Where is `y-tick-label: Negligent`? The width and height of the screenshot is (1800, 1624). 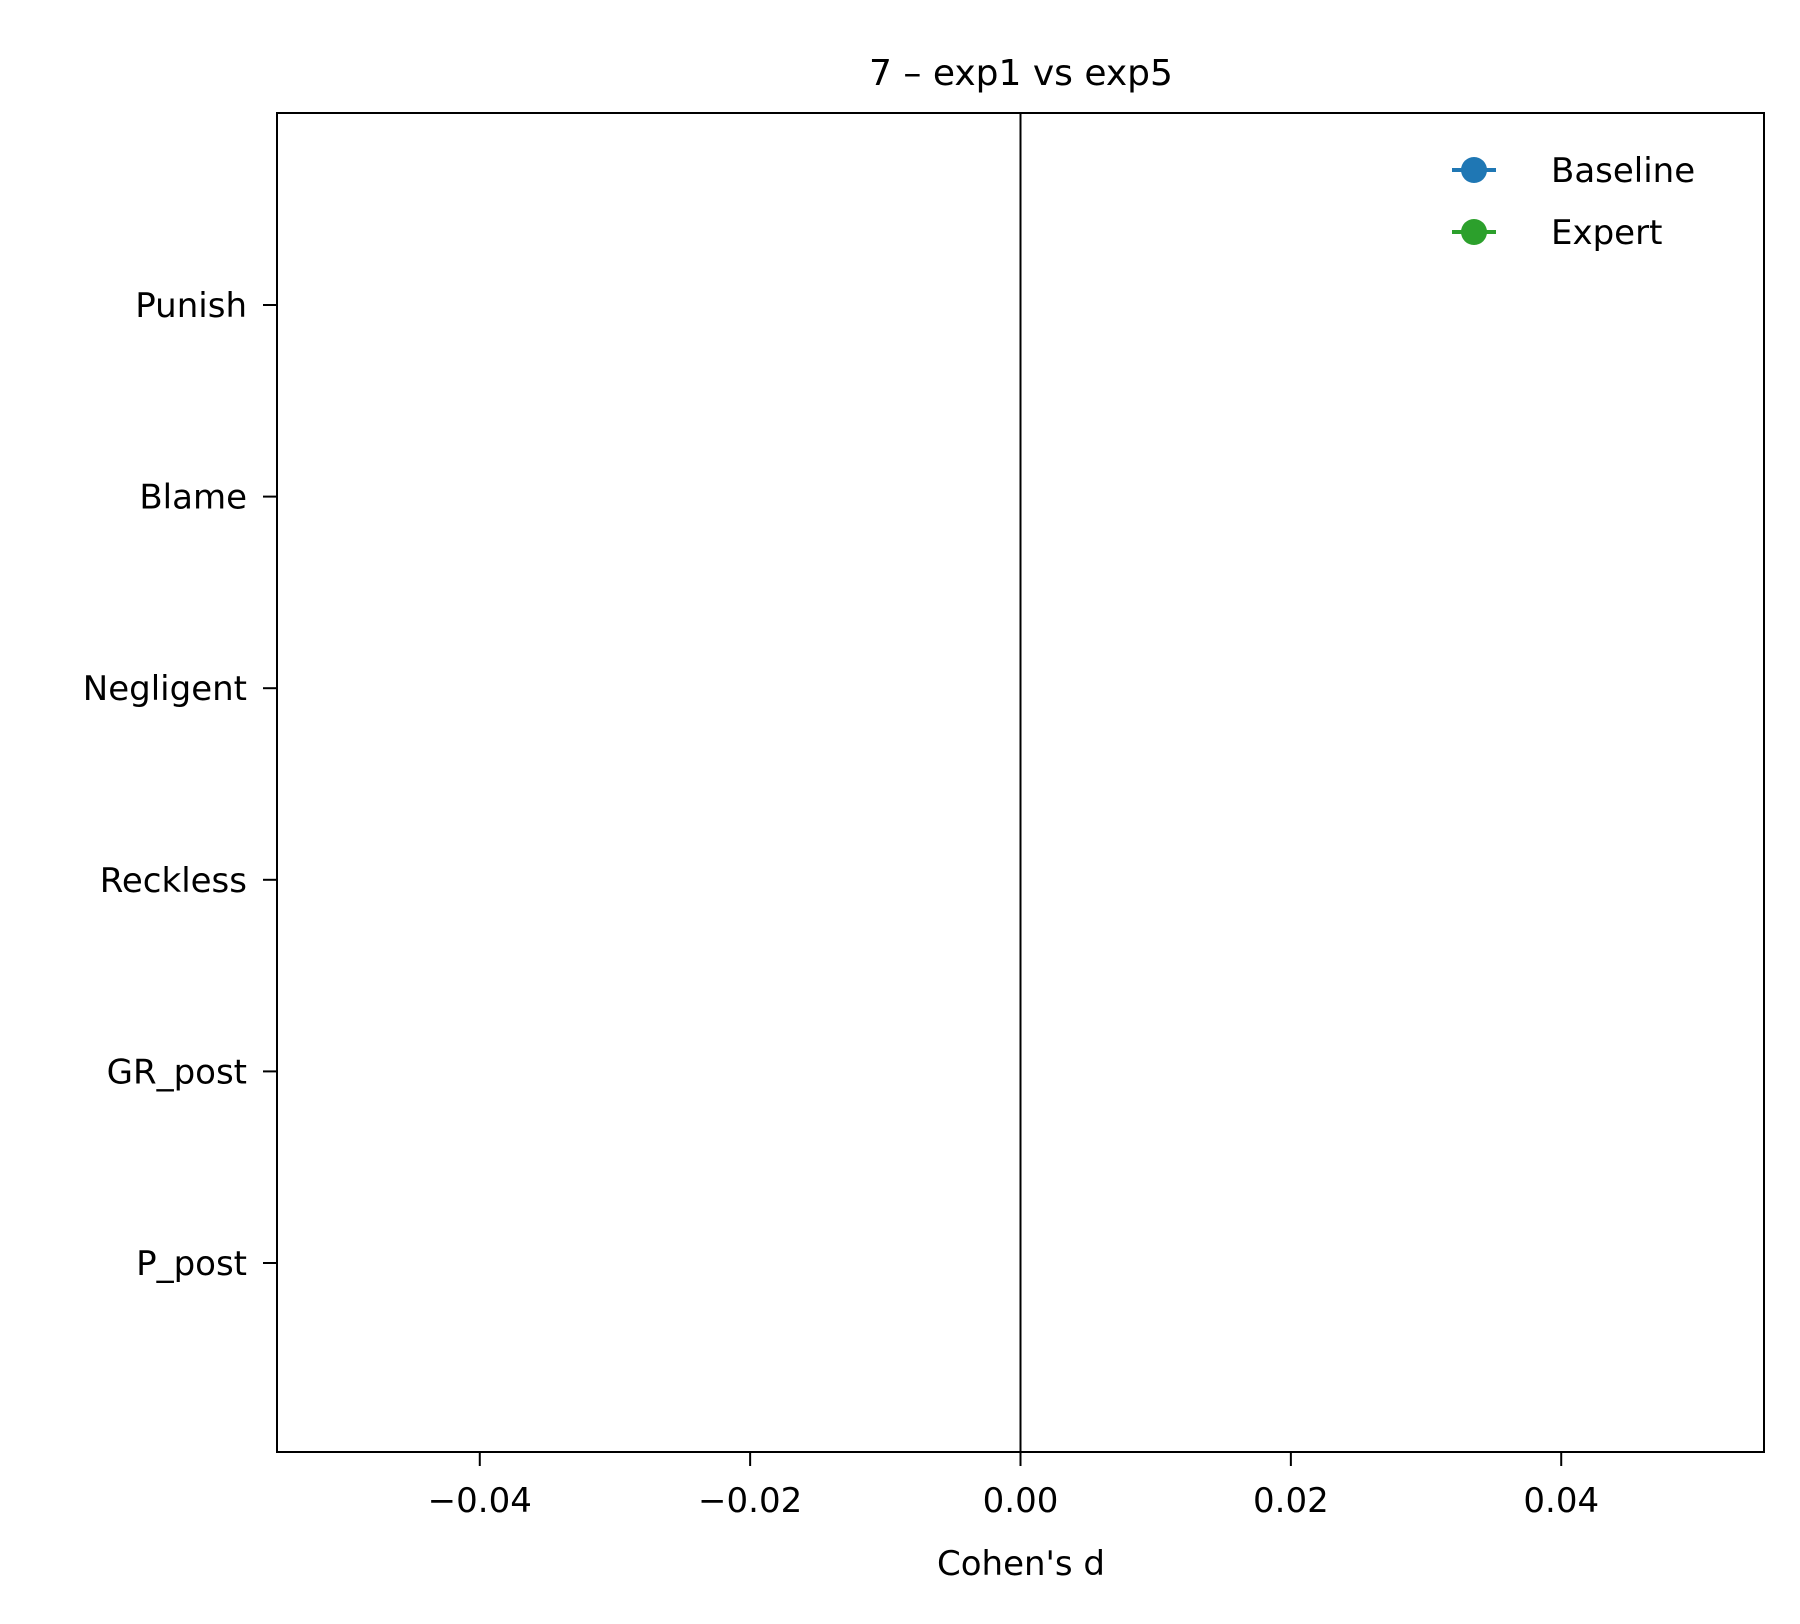
y-tick-label: Negligent is located at coordinates (165, 689).